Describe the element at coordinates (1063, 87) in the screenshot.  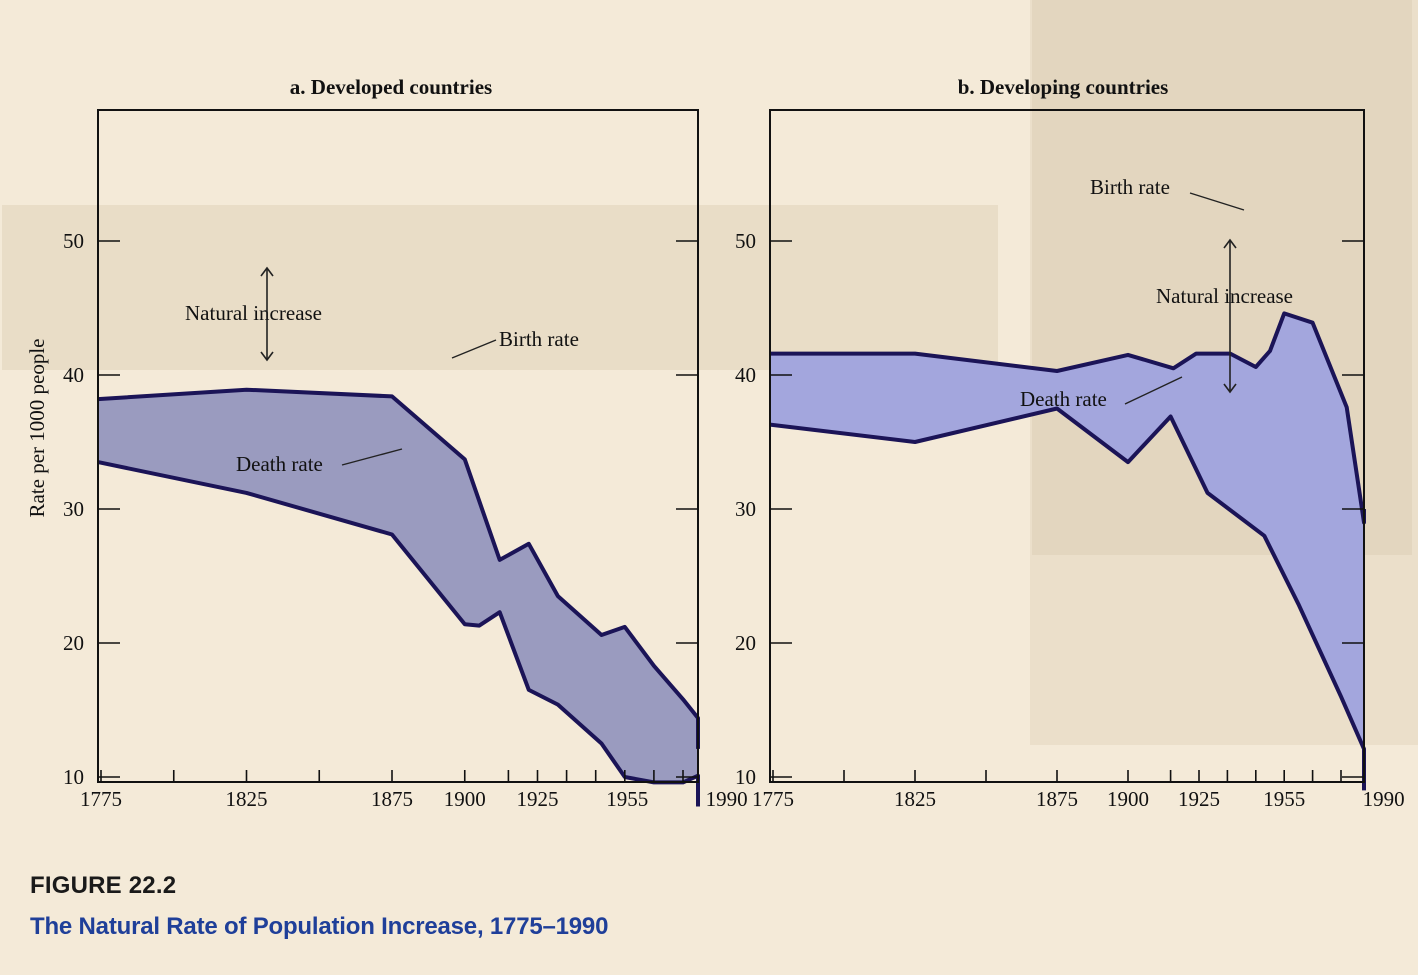
I see `chart-title: b. Developing countries` at that location.